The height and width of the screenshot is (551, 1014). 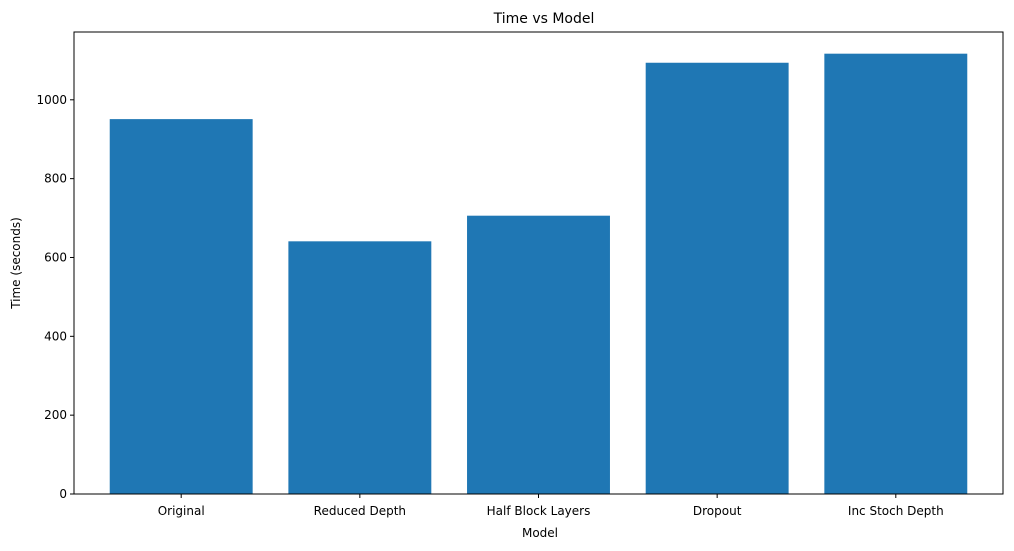 What do you see at coordinates (55, 257) in the screenshot?
I see `y-tick-label: 600` at bounding box center [55, 257].